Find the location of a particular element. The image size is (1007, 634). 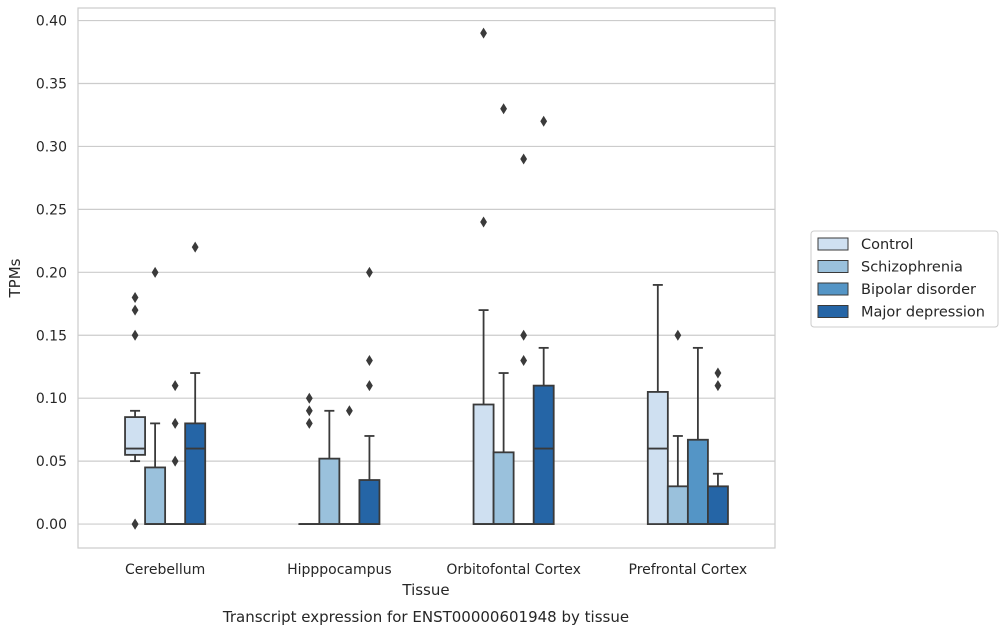

x-tick-label: Hipppocampus is located at coordinates (339, 570).